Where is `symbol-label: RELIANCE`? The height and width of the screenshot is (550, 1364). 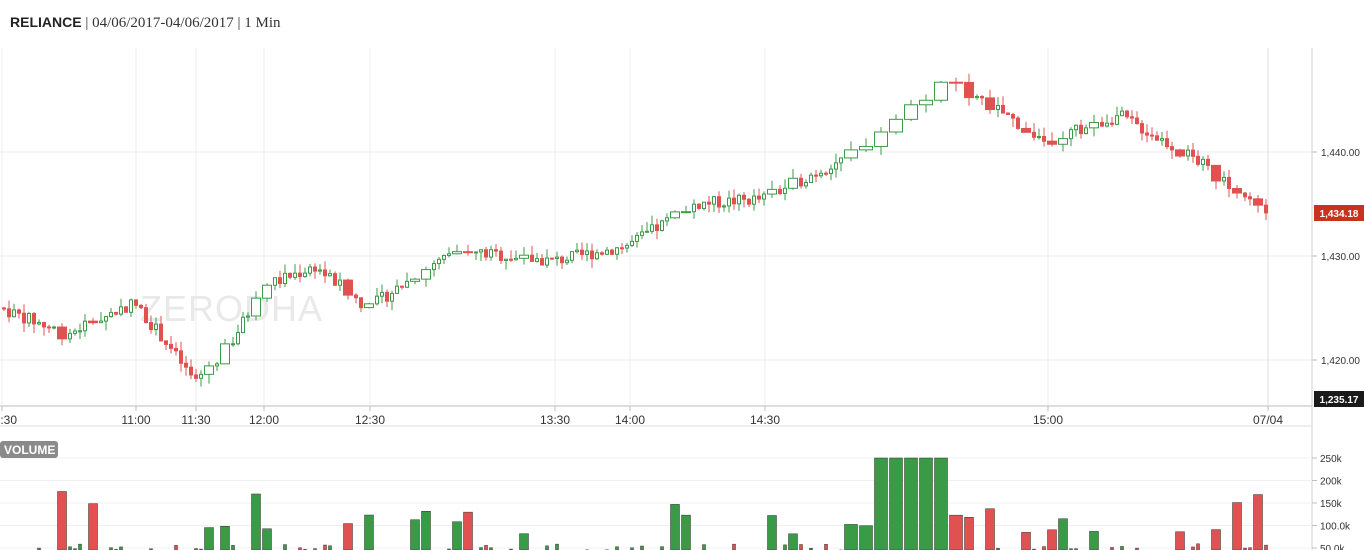 symbol-label: RELIANCE is located at coordinates (46, 22).